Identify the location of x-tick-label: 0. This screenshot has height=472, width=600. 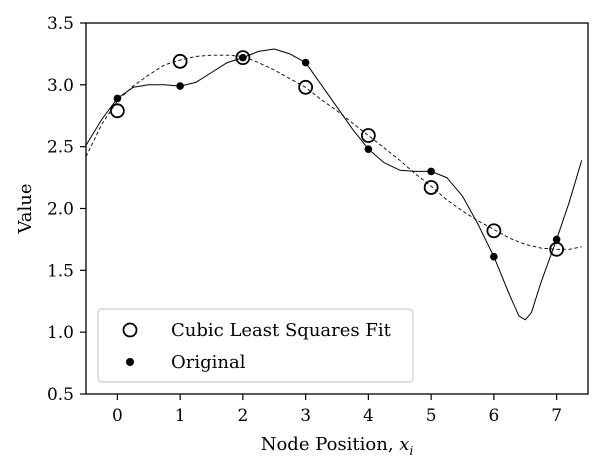
(117, 416).